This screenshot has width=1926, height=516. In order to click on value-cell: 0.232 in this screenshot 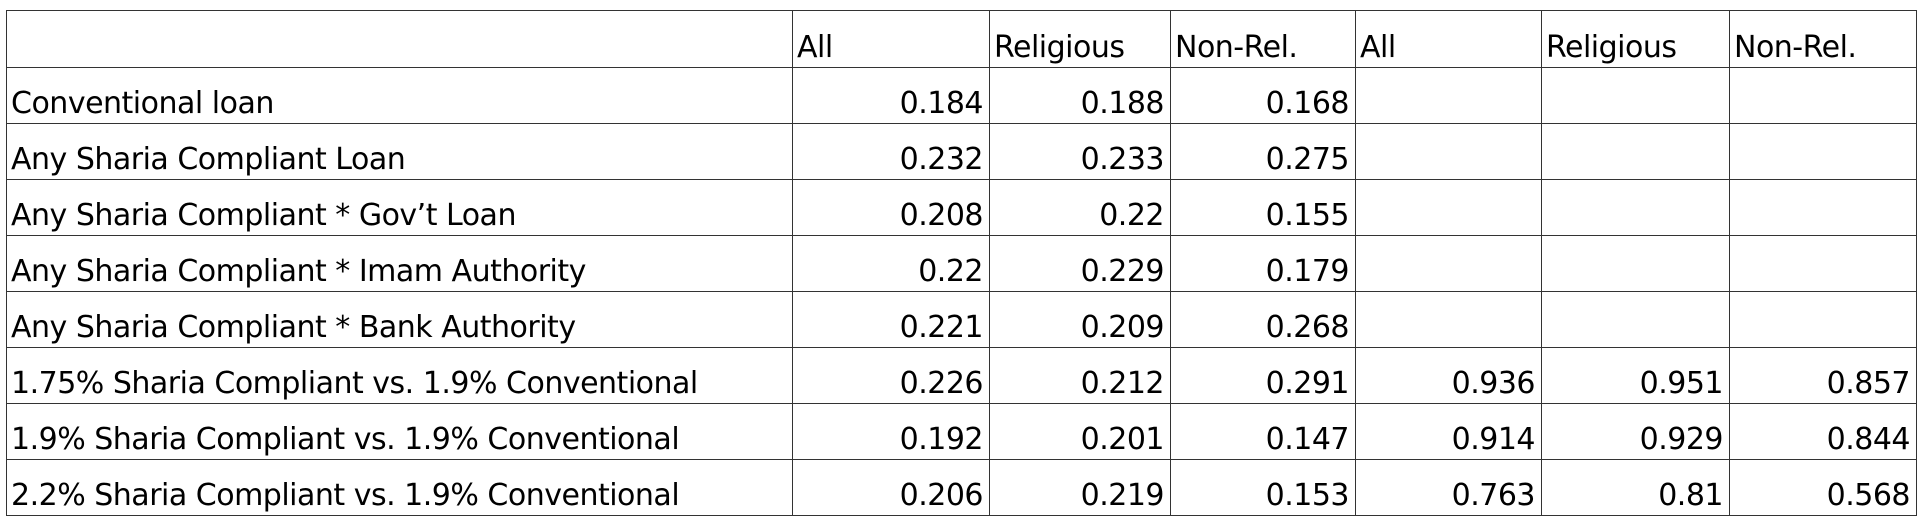, I will do `click(891, 151)`.